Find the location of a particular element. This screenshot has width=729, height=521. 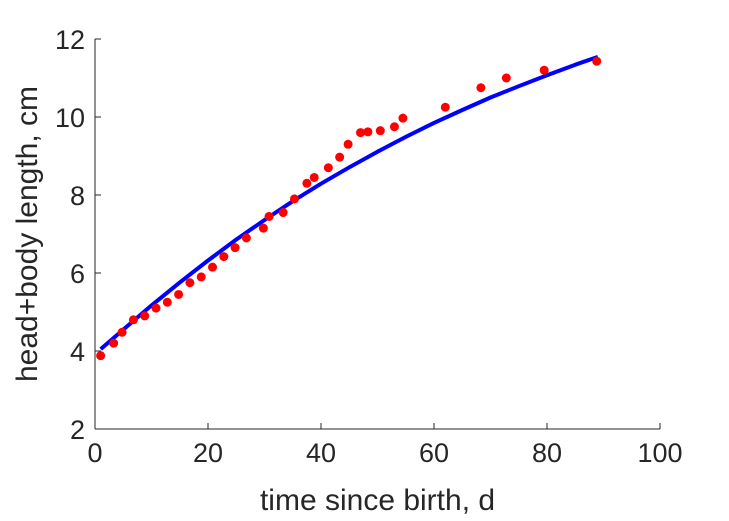

y-tick-label: 2 is located at coordinates (77, 430).